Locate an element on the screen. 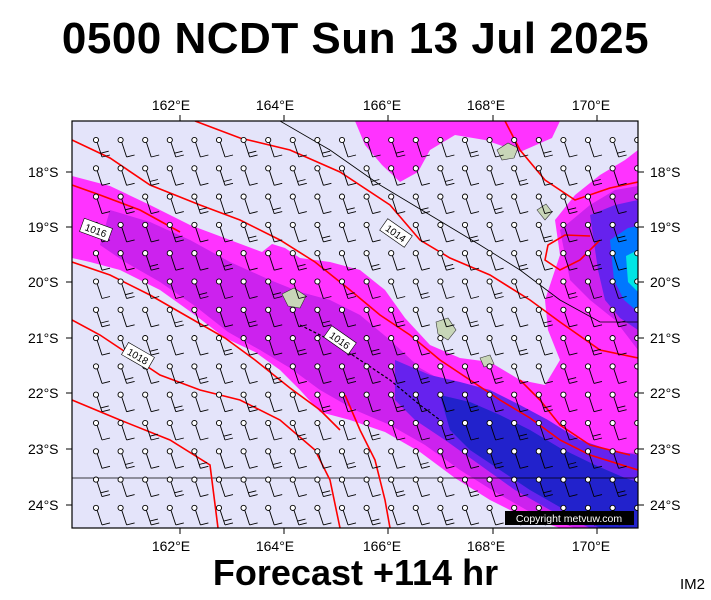  copyright-text: Copyright metvuw.com is located at coordinates (569, 519).